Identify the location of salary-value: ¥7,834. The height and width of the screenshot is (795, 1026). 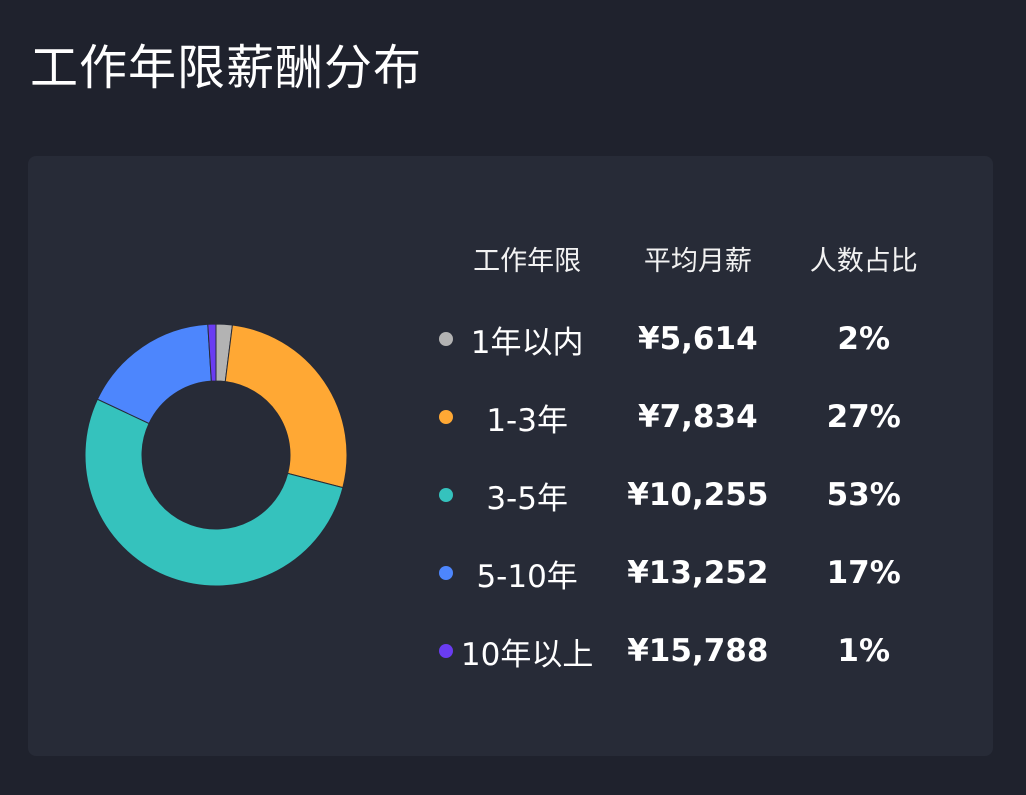
(698, 417).